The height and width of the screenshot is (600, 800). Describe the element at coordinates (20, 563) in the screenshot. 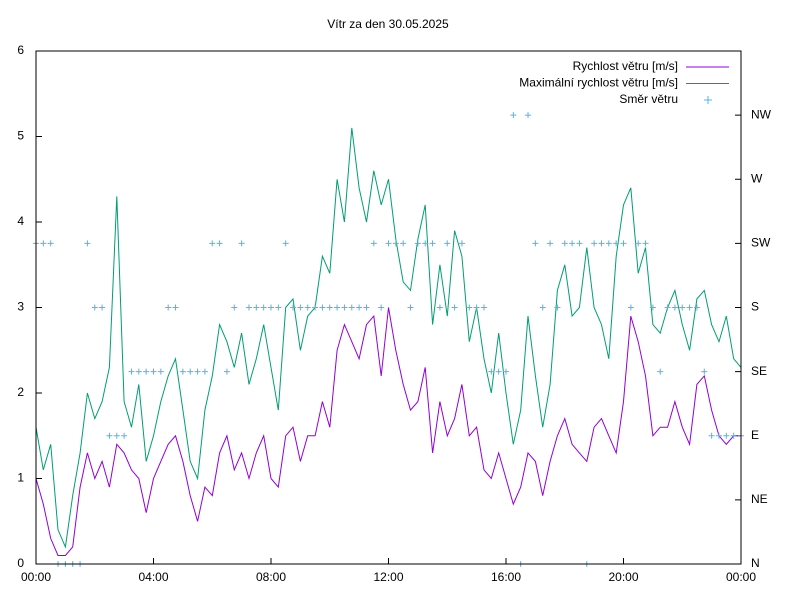

I see `y-tick-label: 0` at that location.